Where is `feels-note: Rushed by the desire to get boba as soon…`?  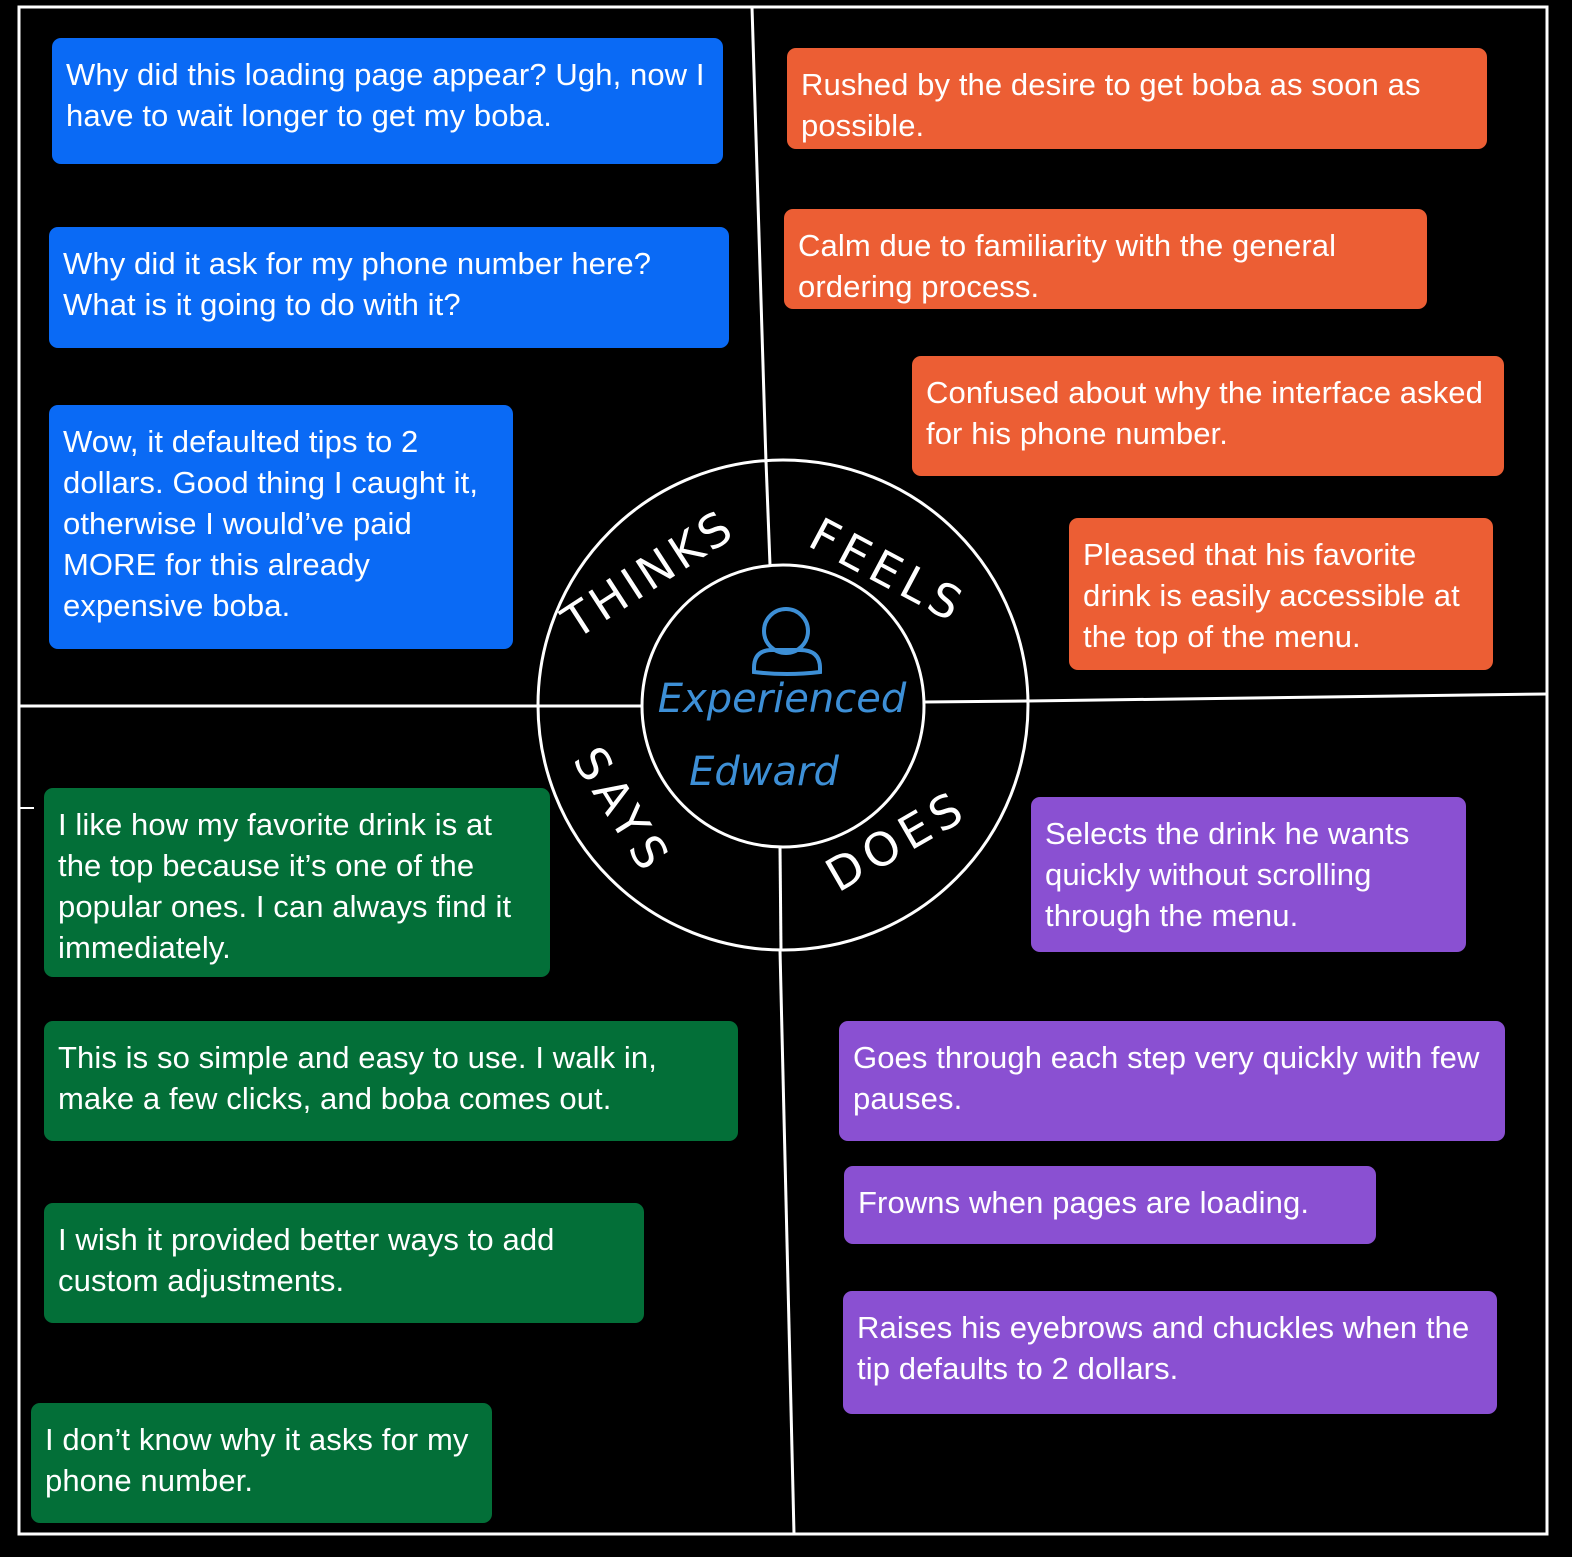 feels-note: Rushed by the desire to get boba as soon… is located at coordinates (1137, 98).